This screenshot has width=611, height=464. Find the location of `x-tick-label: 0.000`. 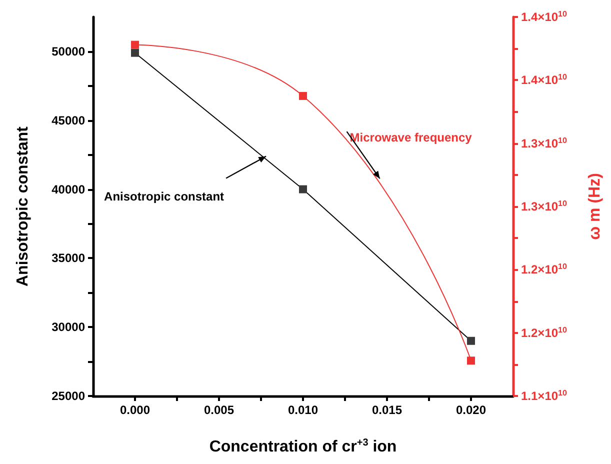

x-tick-label: 0.000 is located at coordinates (135, 410).